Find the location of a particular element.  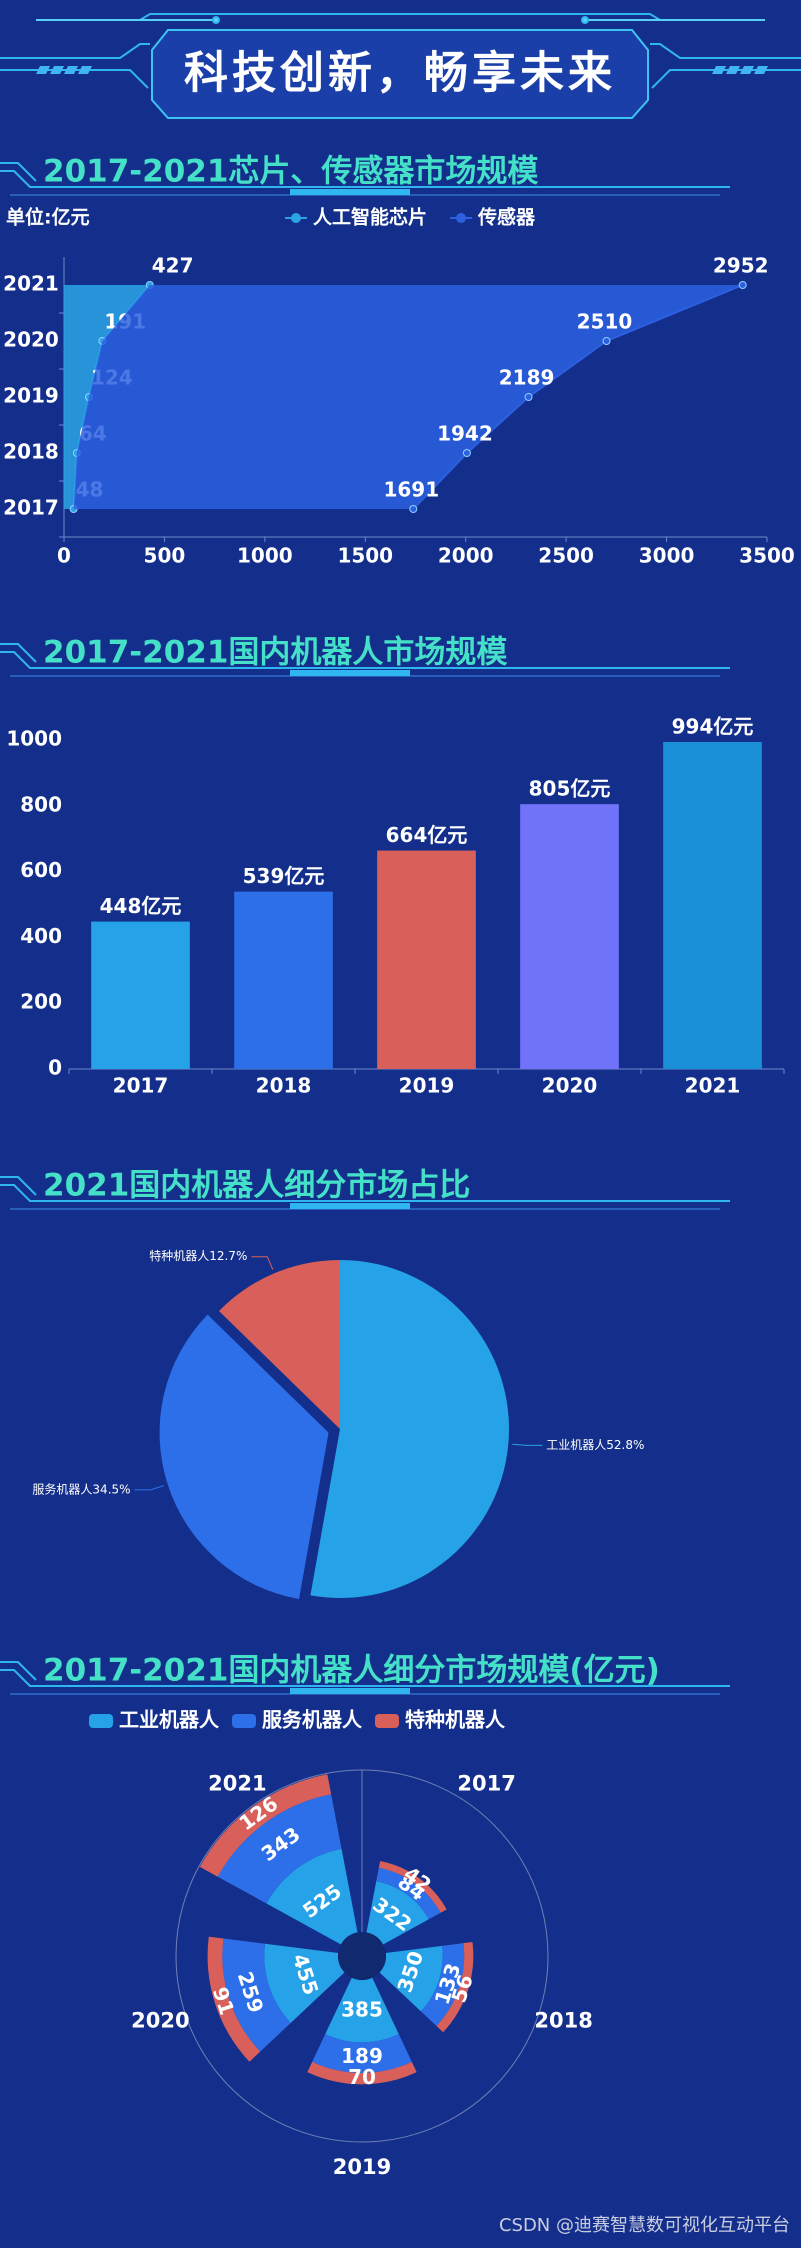

section-title: 2017-2021国内机器人细分市场规模(亿元) is located at coordinates (351, 1671).